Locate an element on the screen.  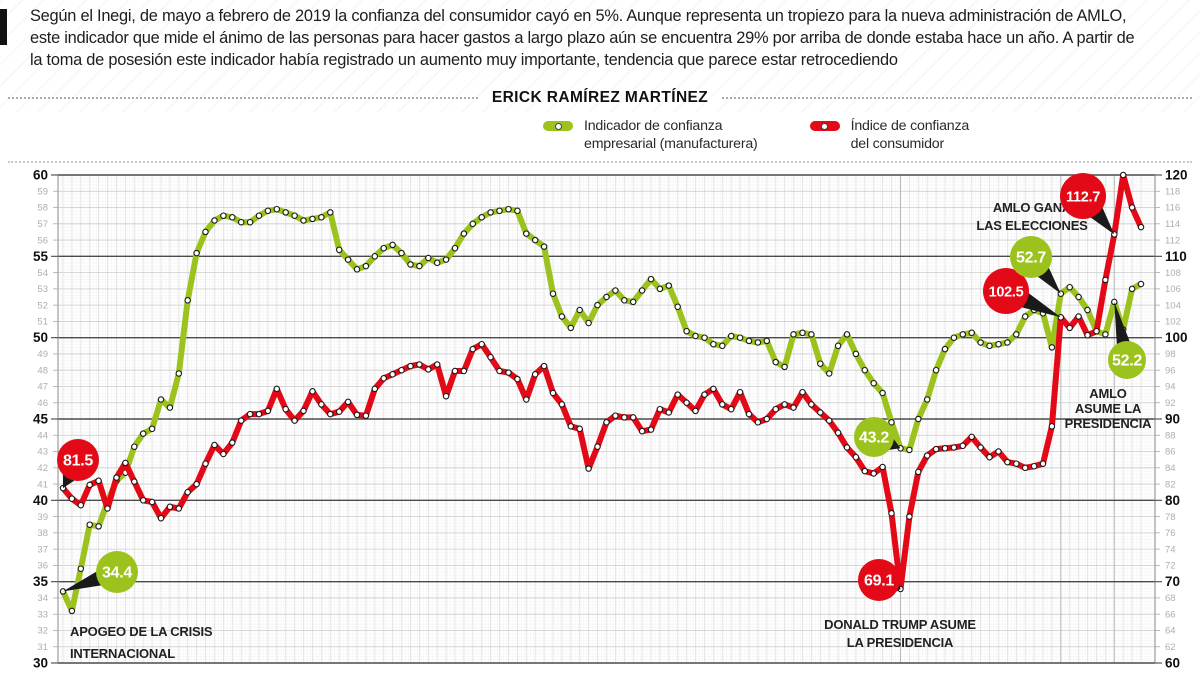
callout-value: 112.7 is located at coordinates (1083, 198).